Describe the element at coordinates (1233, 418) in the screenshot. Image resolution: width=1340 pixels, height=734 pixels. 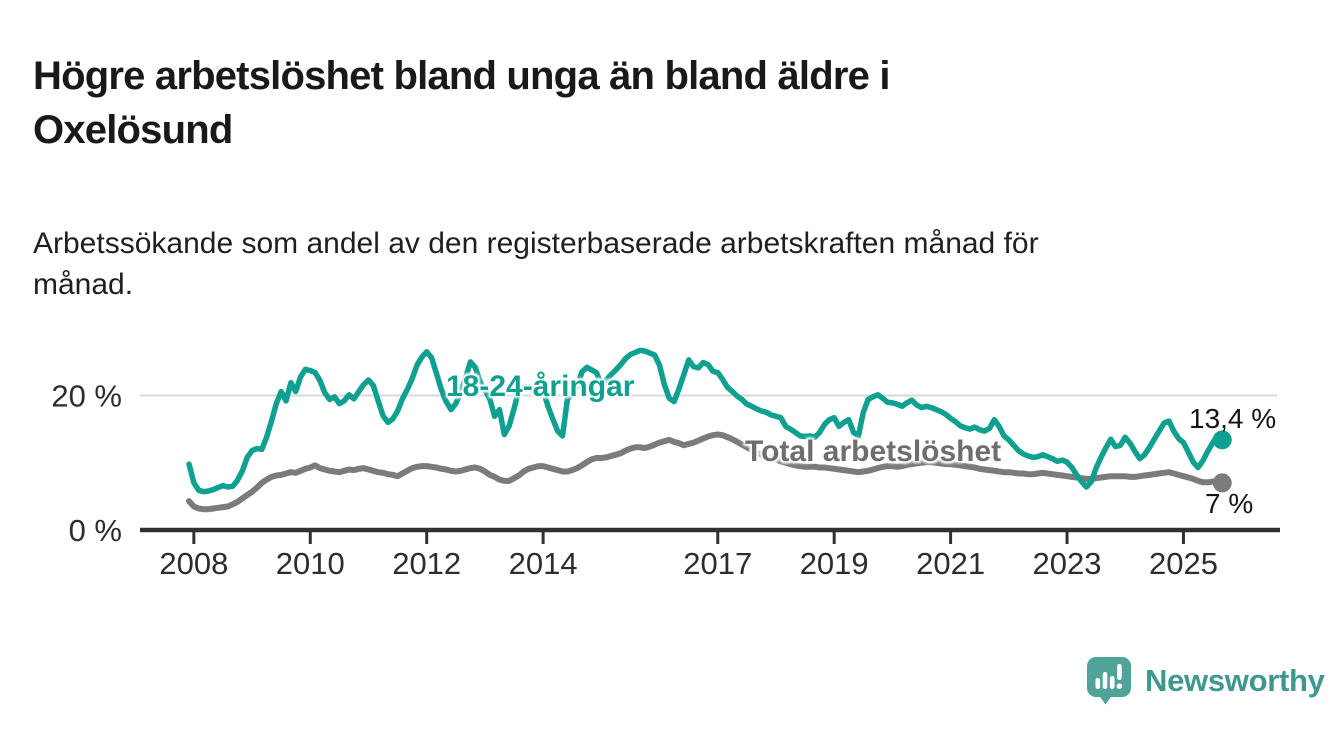
I see `end-value-label-young: 13,4 %` at that location.